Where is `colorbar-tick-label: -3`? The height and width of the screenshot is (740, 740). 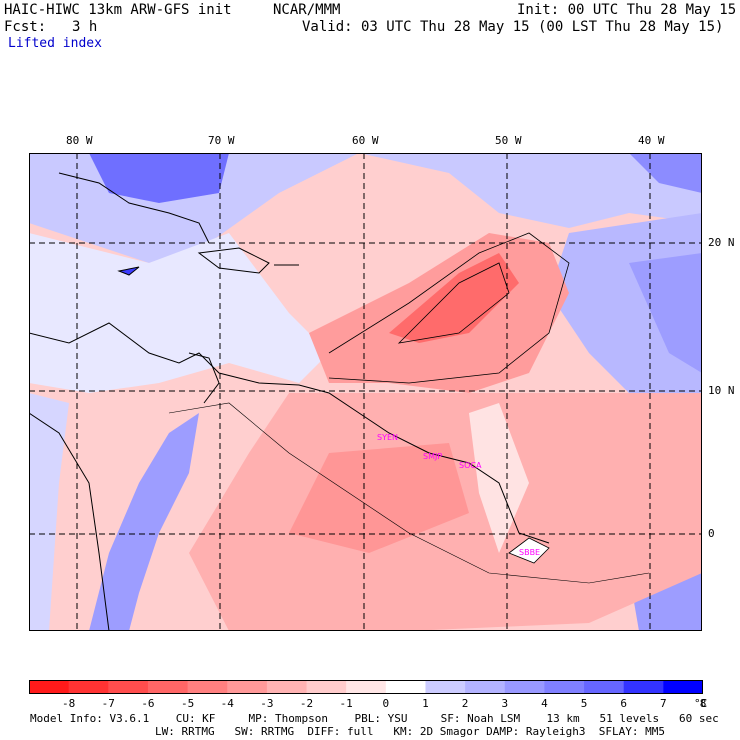
colorbar-tick-label: -3 is located at coordinates (267, 703).